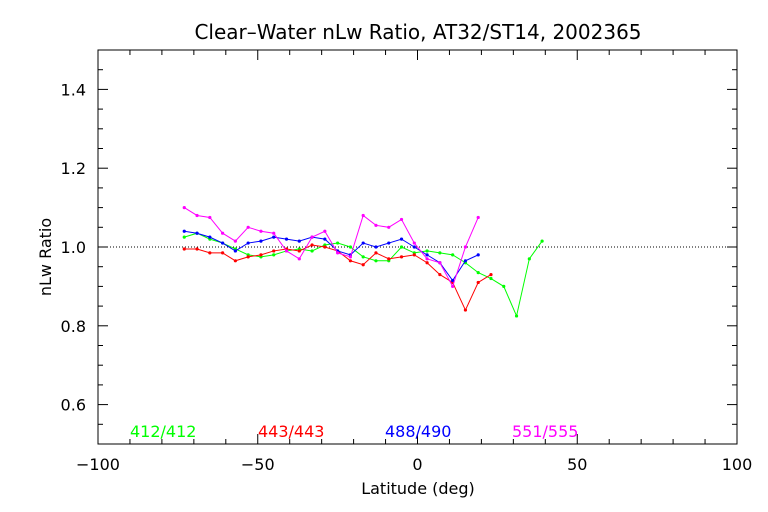  I want to click on x-tick-label: −100, so click(98, 464).